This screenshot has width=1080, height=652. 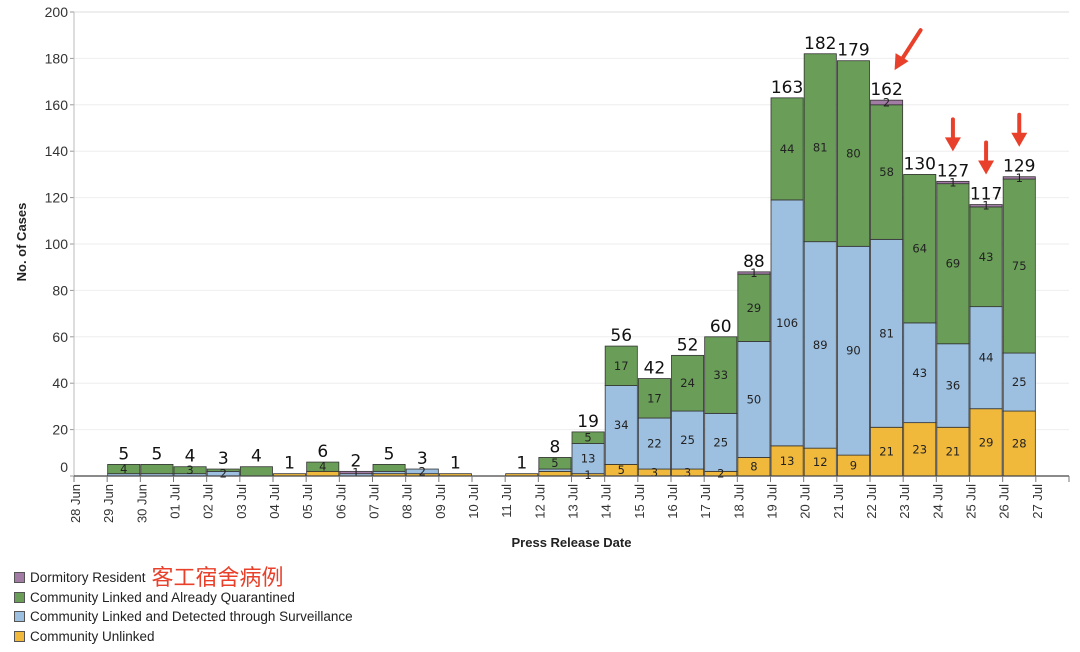 I want to click on total-label-03-jul: 4, so click(x=256, y=457).